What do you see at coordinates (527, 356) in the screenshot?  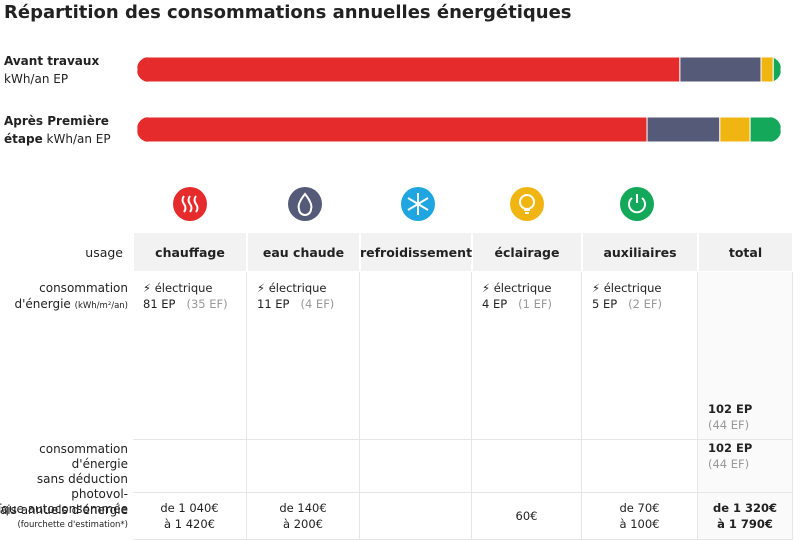 I see `table-cell: ⚡ électrique 4 EP (1 EF)` at bounding box center [527, 356].